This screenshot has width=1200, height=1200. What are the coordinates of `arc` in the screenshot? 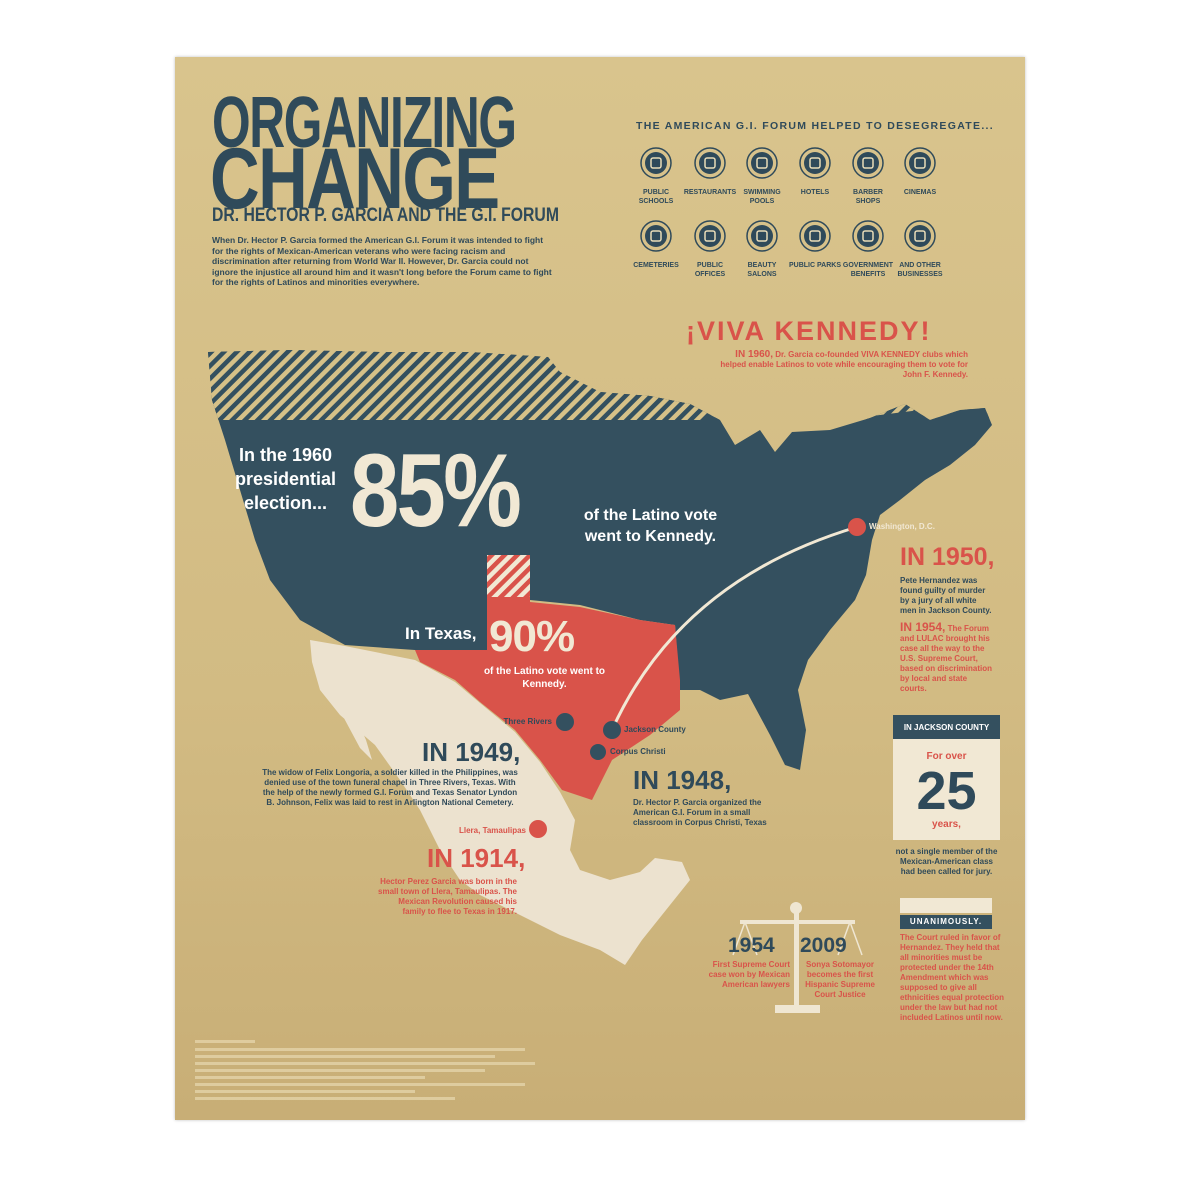 It's located at (734, 628).